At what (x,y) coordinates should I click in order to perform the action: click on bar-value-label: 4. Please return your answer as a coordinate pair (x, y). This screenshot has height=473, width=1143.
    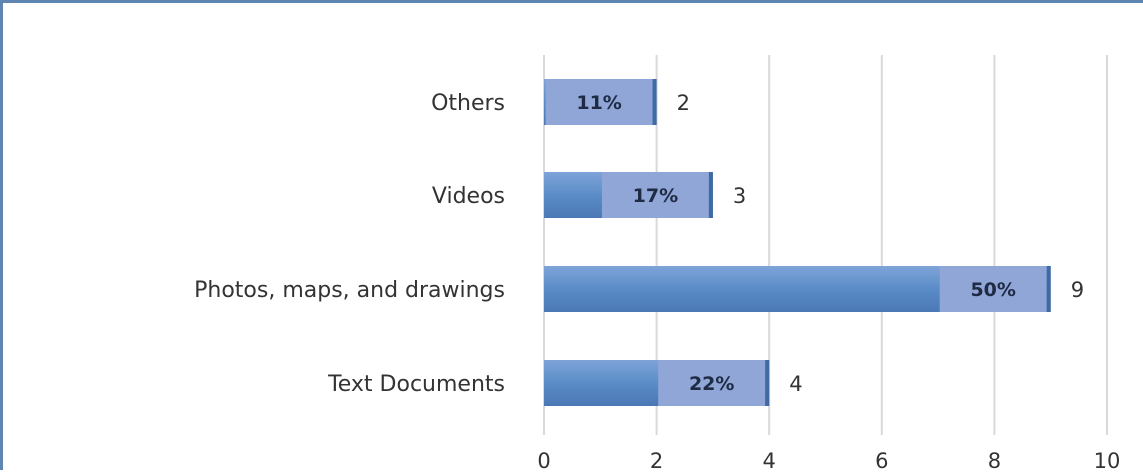
    Looking at the image, I should click on (795, 384).